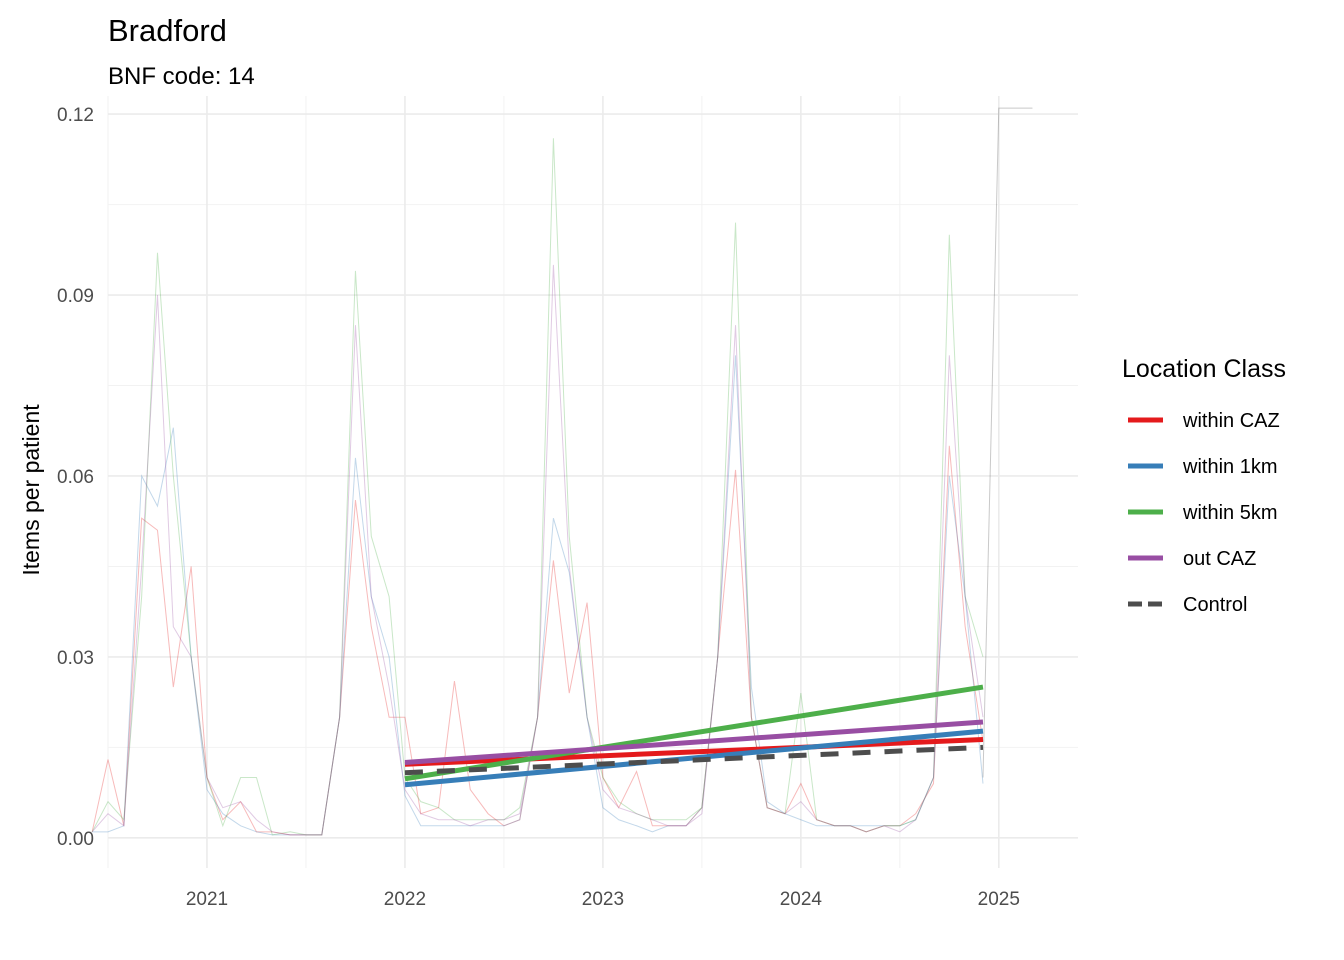 The width and height of the screenshot is (1344, 960). What do you see at coordinates (999, 899) in the screenshot?
I see `x-tick-label: 2025` at bounding box center [999, 899].